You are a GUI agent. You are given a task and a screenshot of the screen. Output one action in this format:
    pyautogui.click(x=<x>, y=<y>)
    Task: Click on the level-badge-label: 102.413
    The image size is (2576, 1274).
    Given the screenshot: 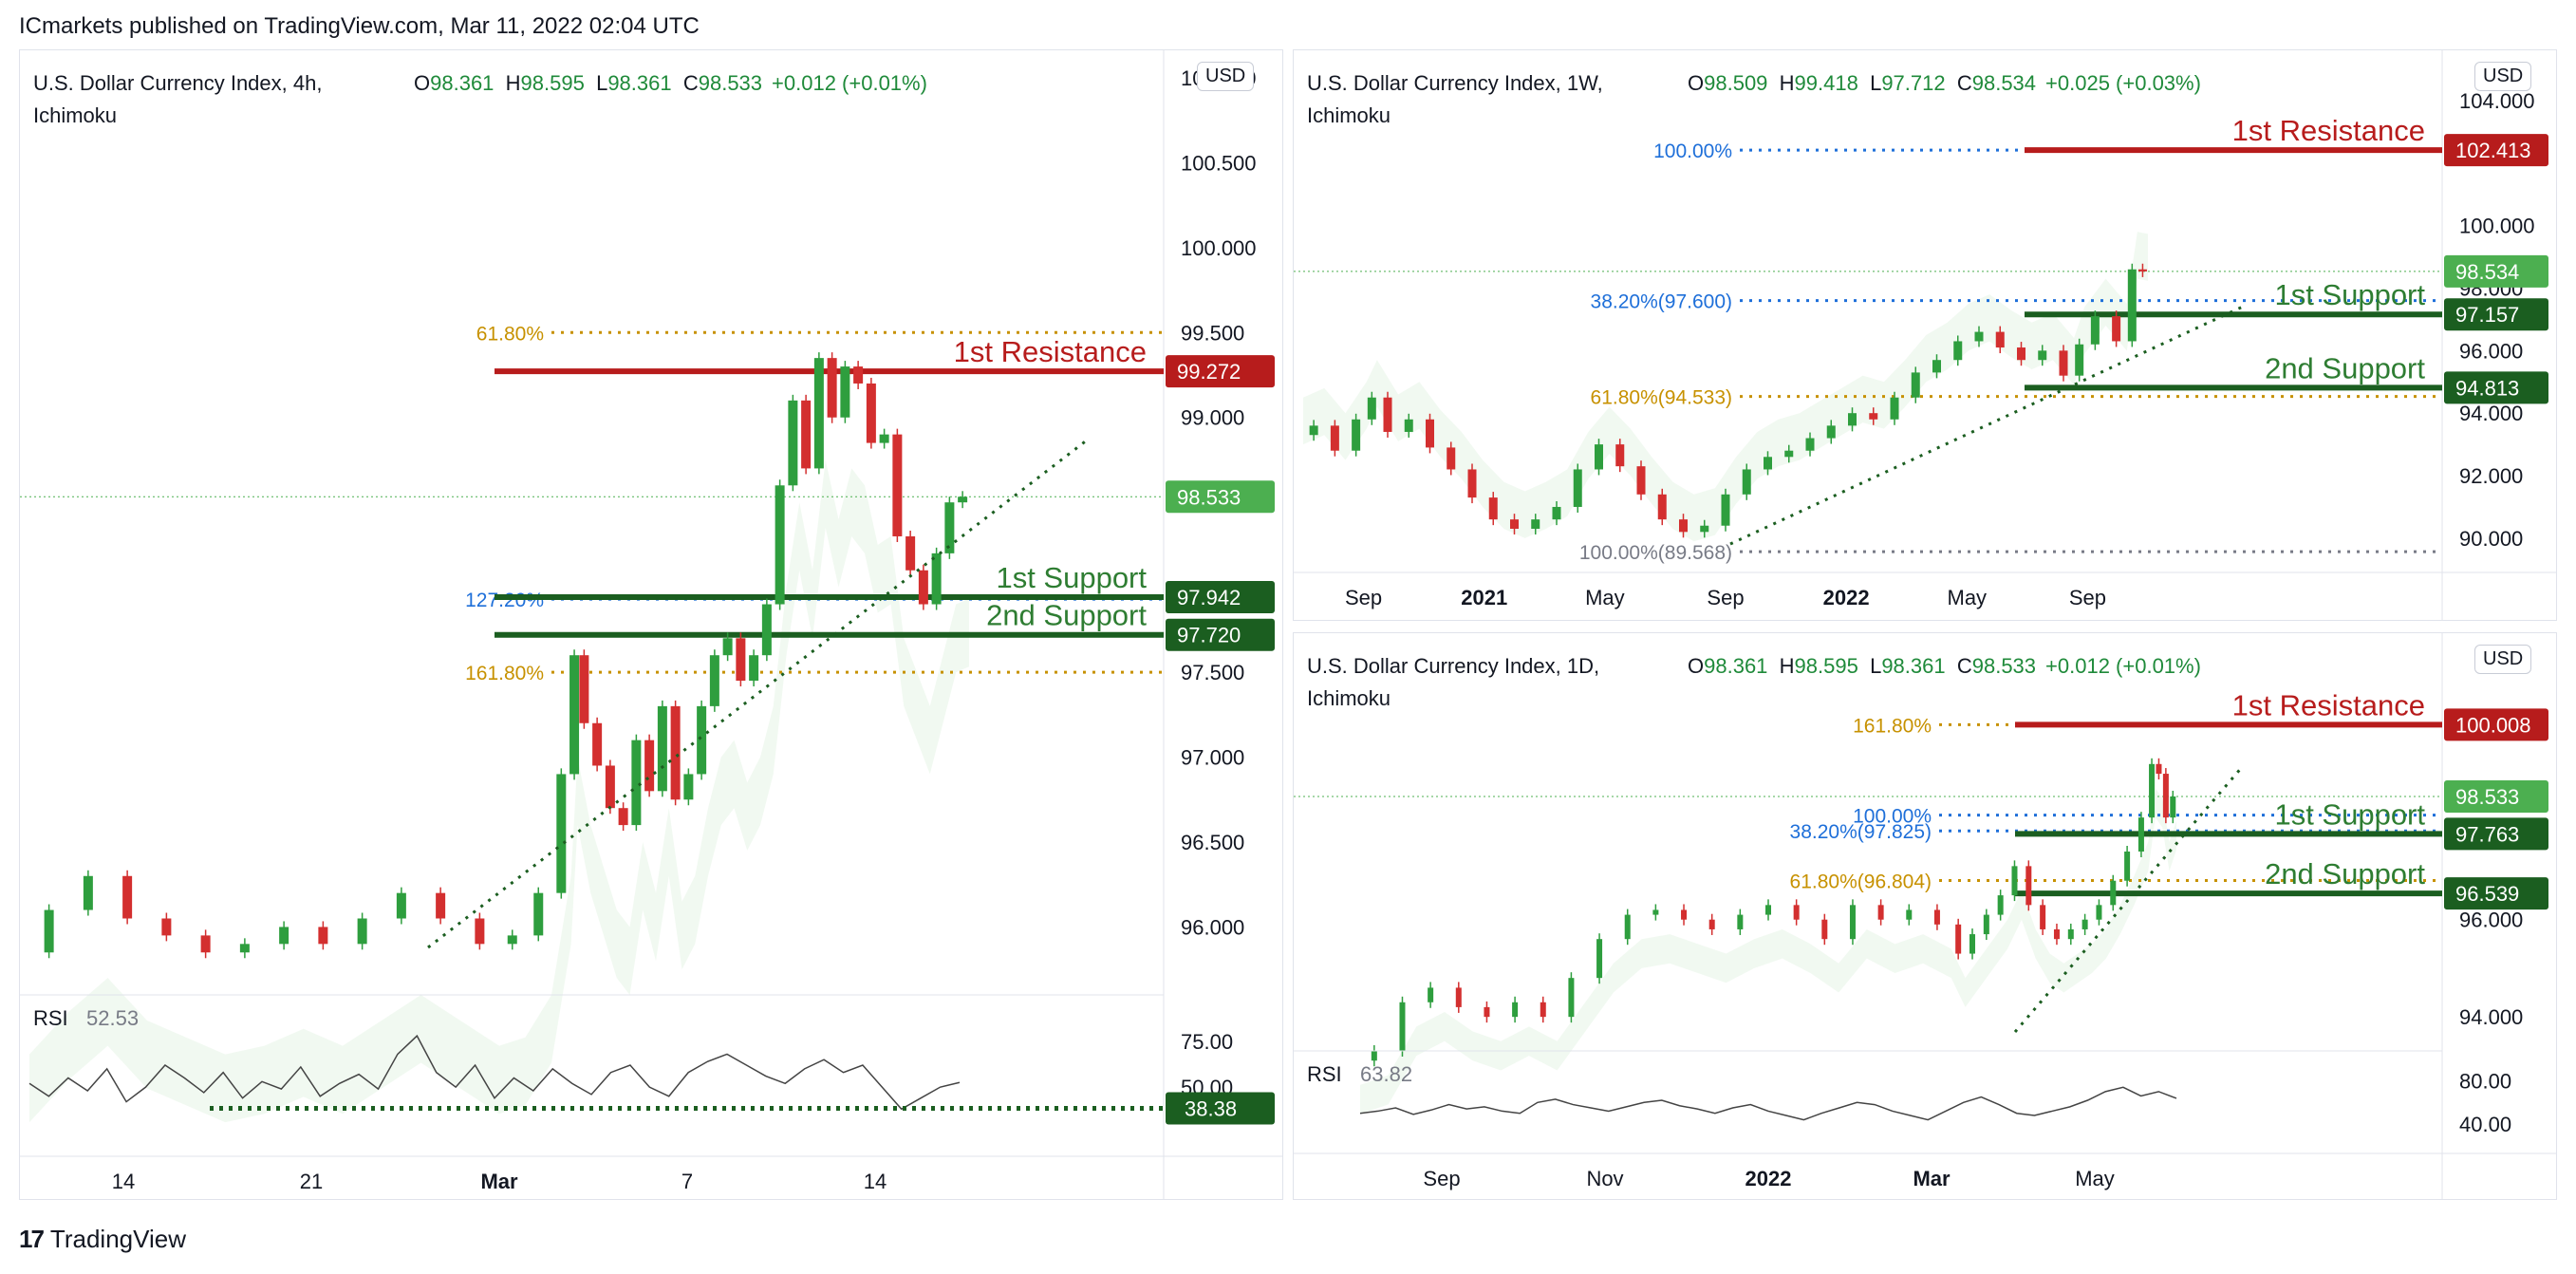 What is the action you would take?
    pyautogui.click(x=2493, y=150)
    